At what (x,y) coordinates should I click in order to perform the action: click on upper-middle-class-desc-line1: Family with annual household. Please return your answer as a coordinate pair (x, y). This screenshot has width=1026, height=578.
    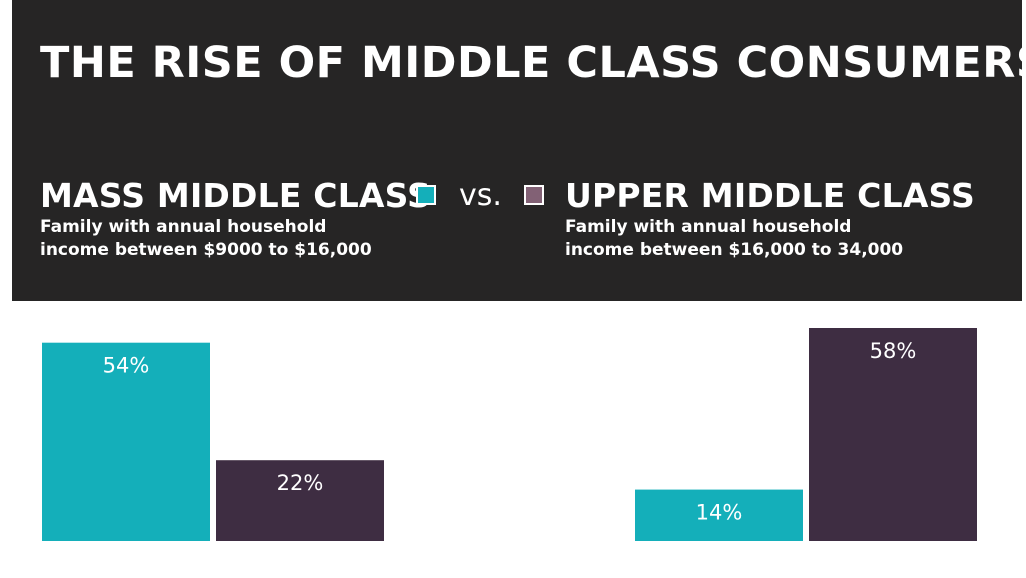
    Looking at the image, I should click on (708, 227).